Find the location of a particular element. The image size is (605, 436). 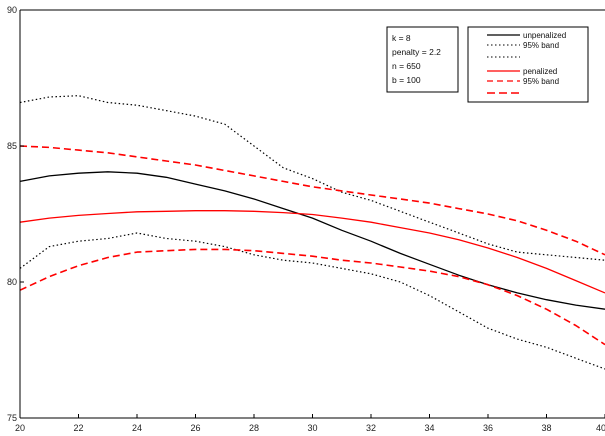

legend-frame is located at coordinates (528, 64).